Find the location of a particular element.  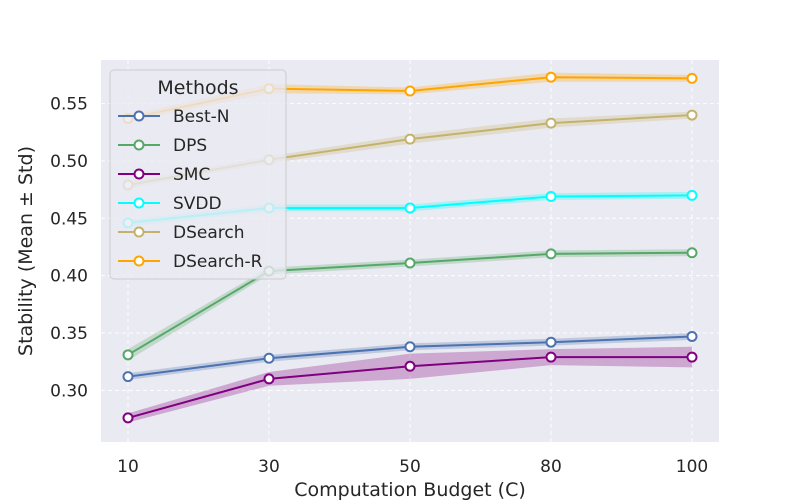

legend-label-svdd: SVDD is located at coordinates (197, 204).